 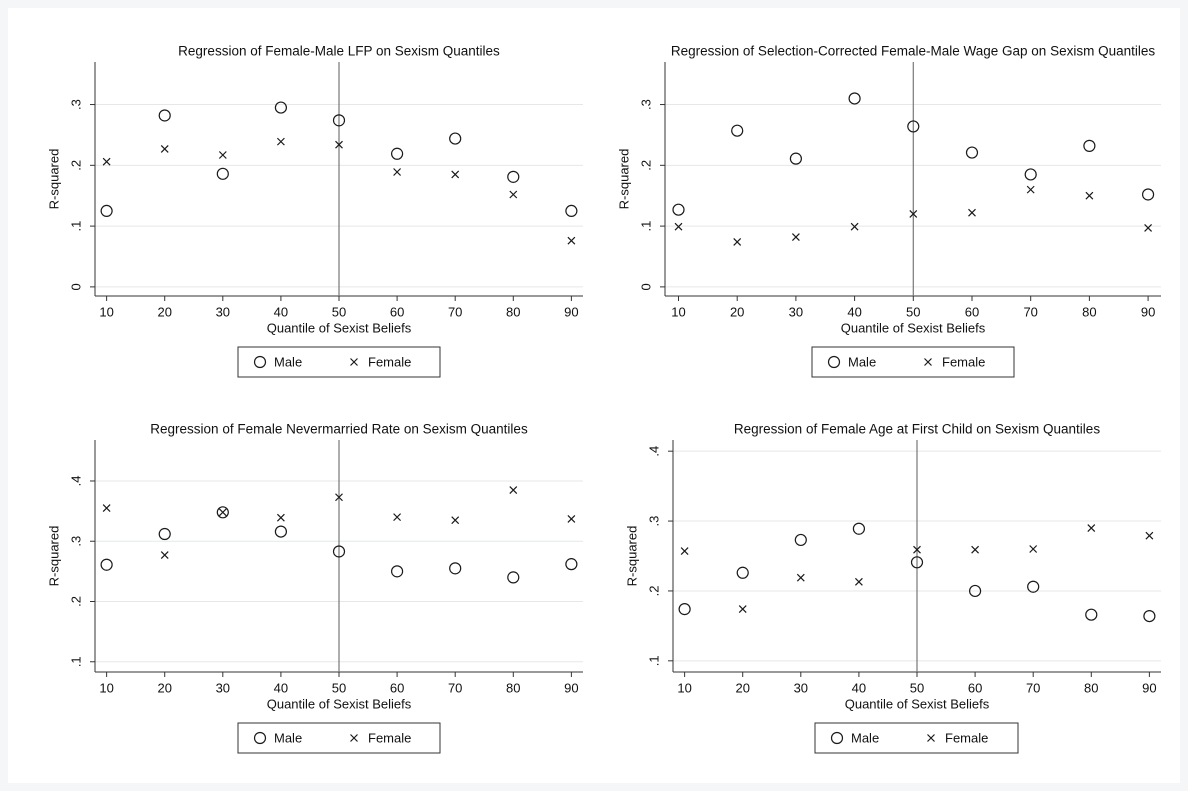 I want to click on x-tick-label: 90, so click(x=1149, y=687).